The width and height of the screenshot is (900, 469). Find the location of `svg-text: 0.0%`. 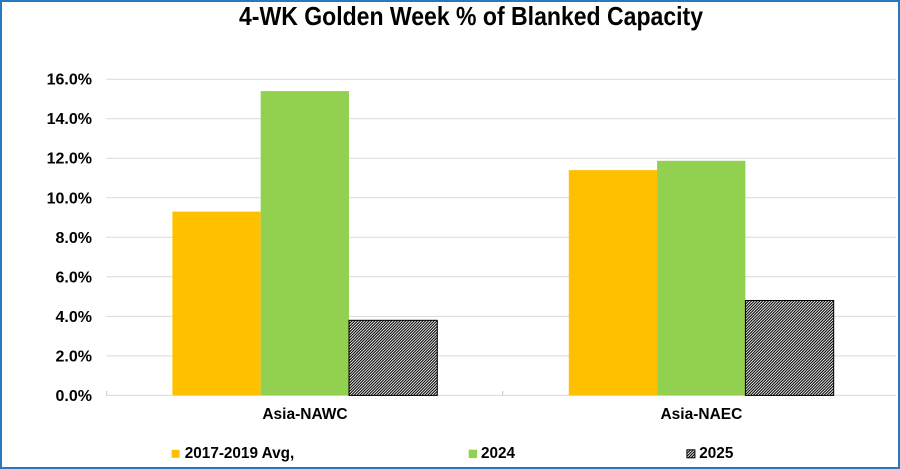

svg-text: 0.0% is located at coordinates (74, 396).